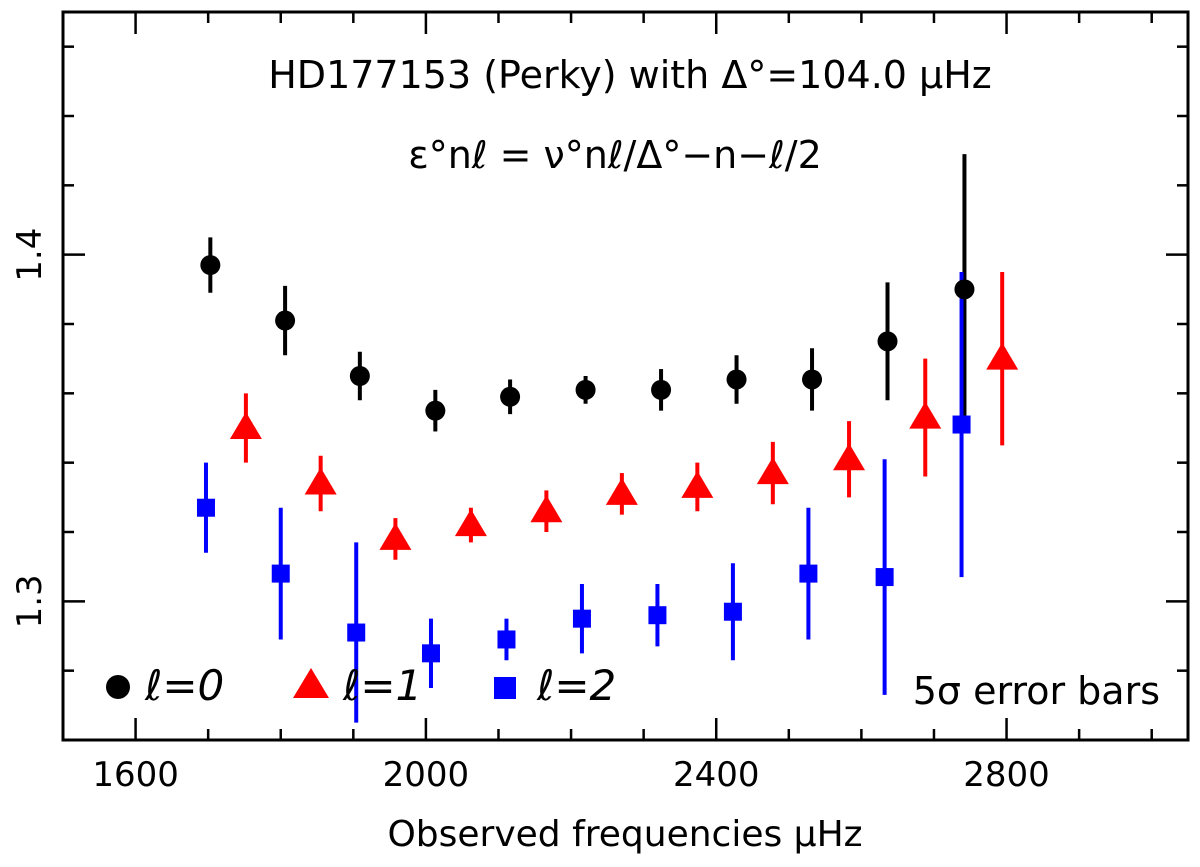 Image resolution: width=1200 pixels, height=867 pixels. I want to click on legend-label-l0: ℓ=0, so click(184, 685).